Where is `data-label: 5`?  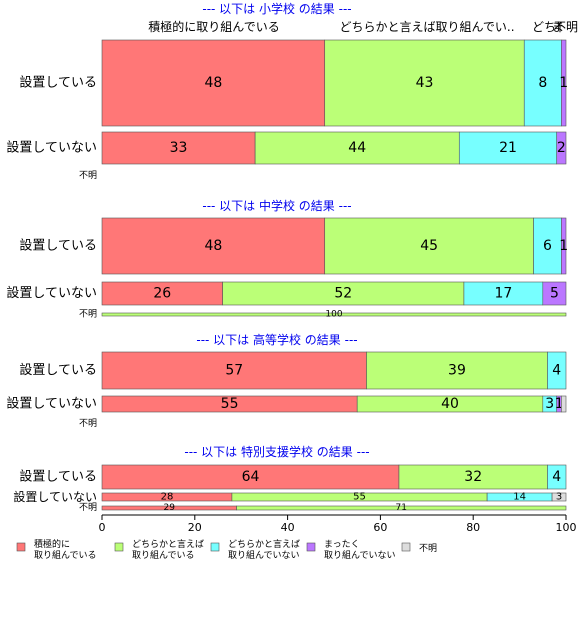
data-label: 5 is located at coordinates (554, 294).